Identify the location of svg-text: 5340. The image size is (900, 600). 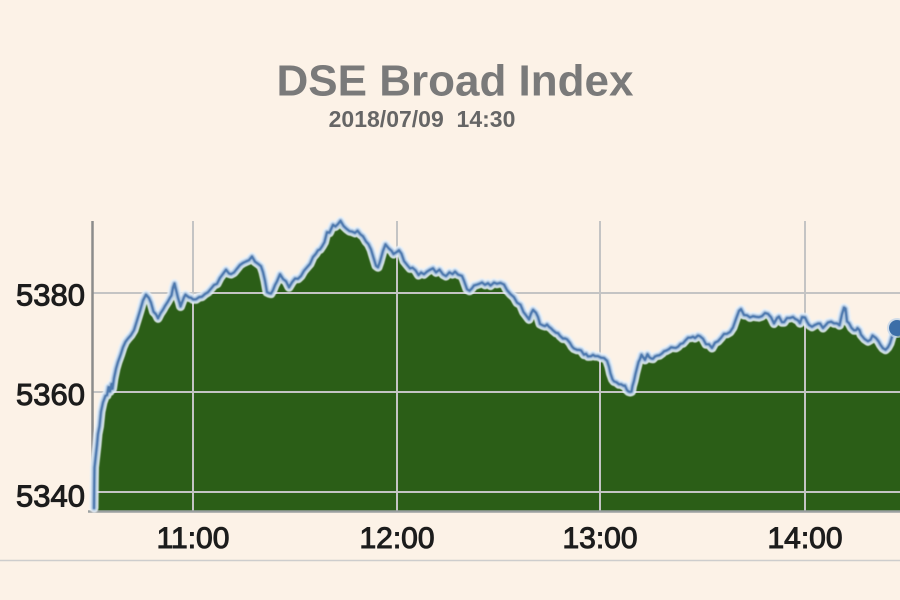
(50, 496).